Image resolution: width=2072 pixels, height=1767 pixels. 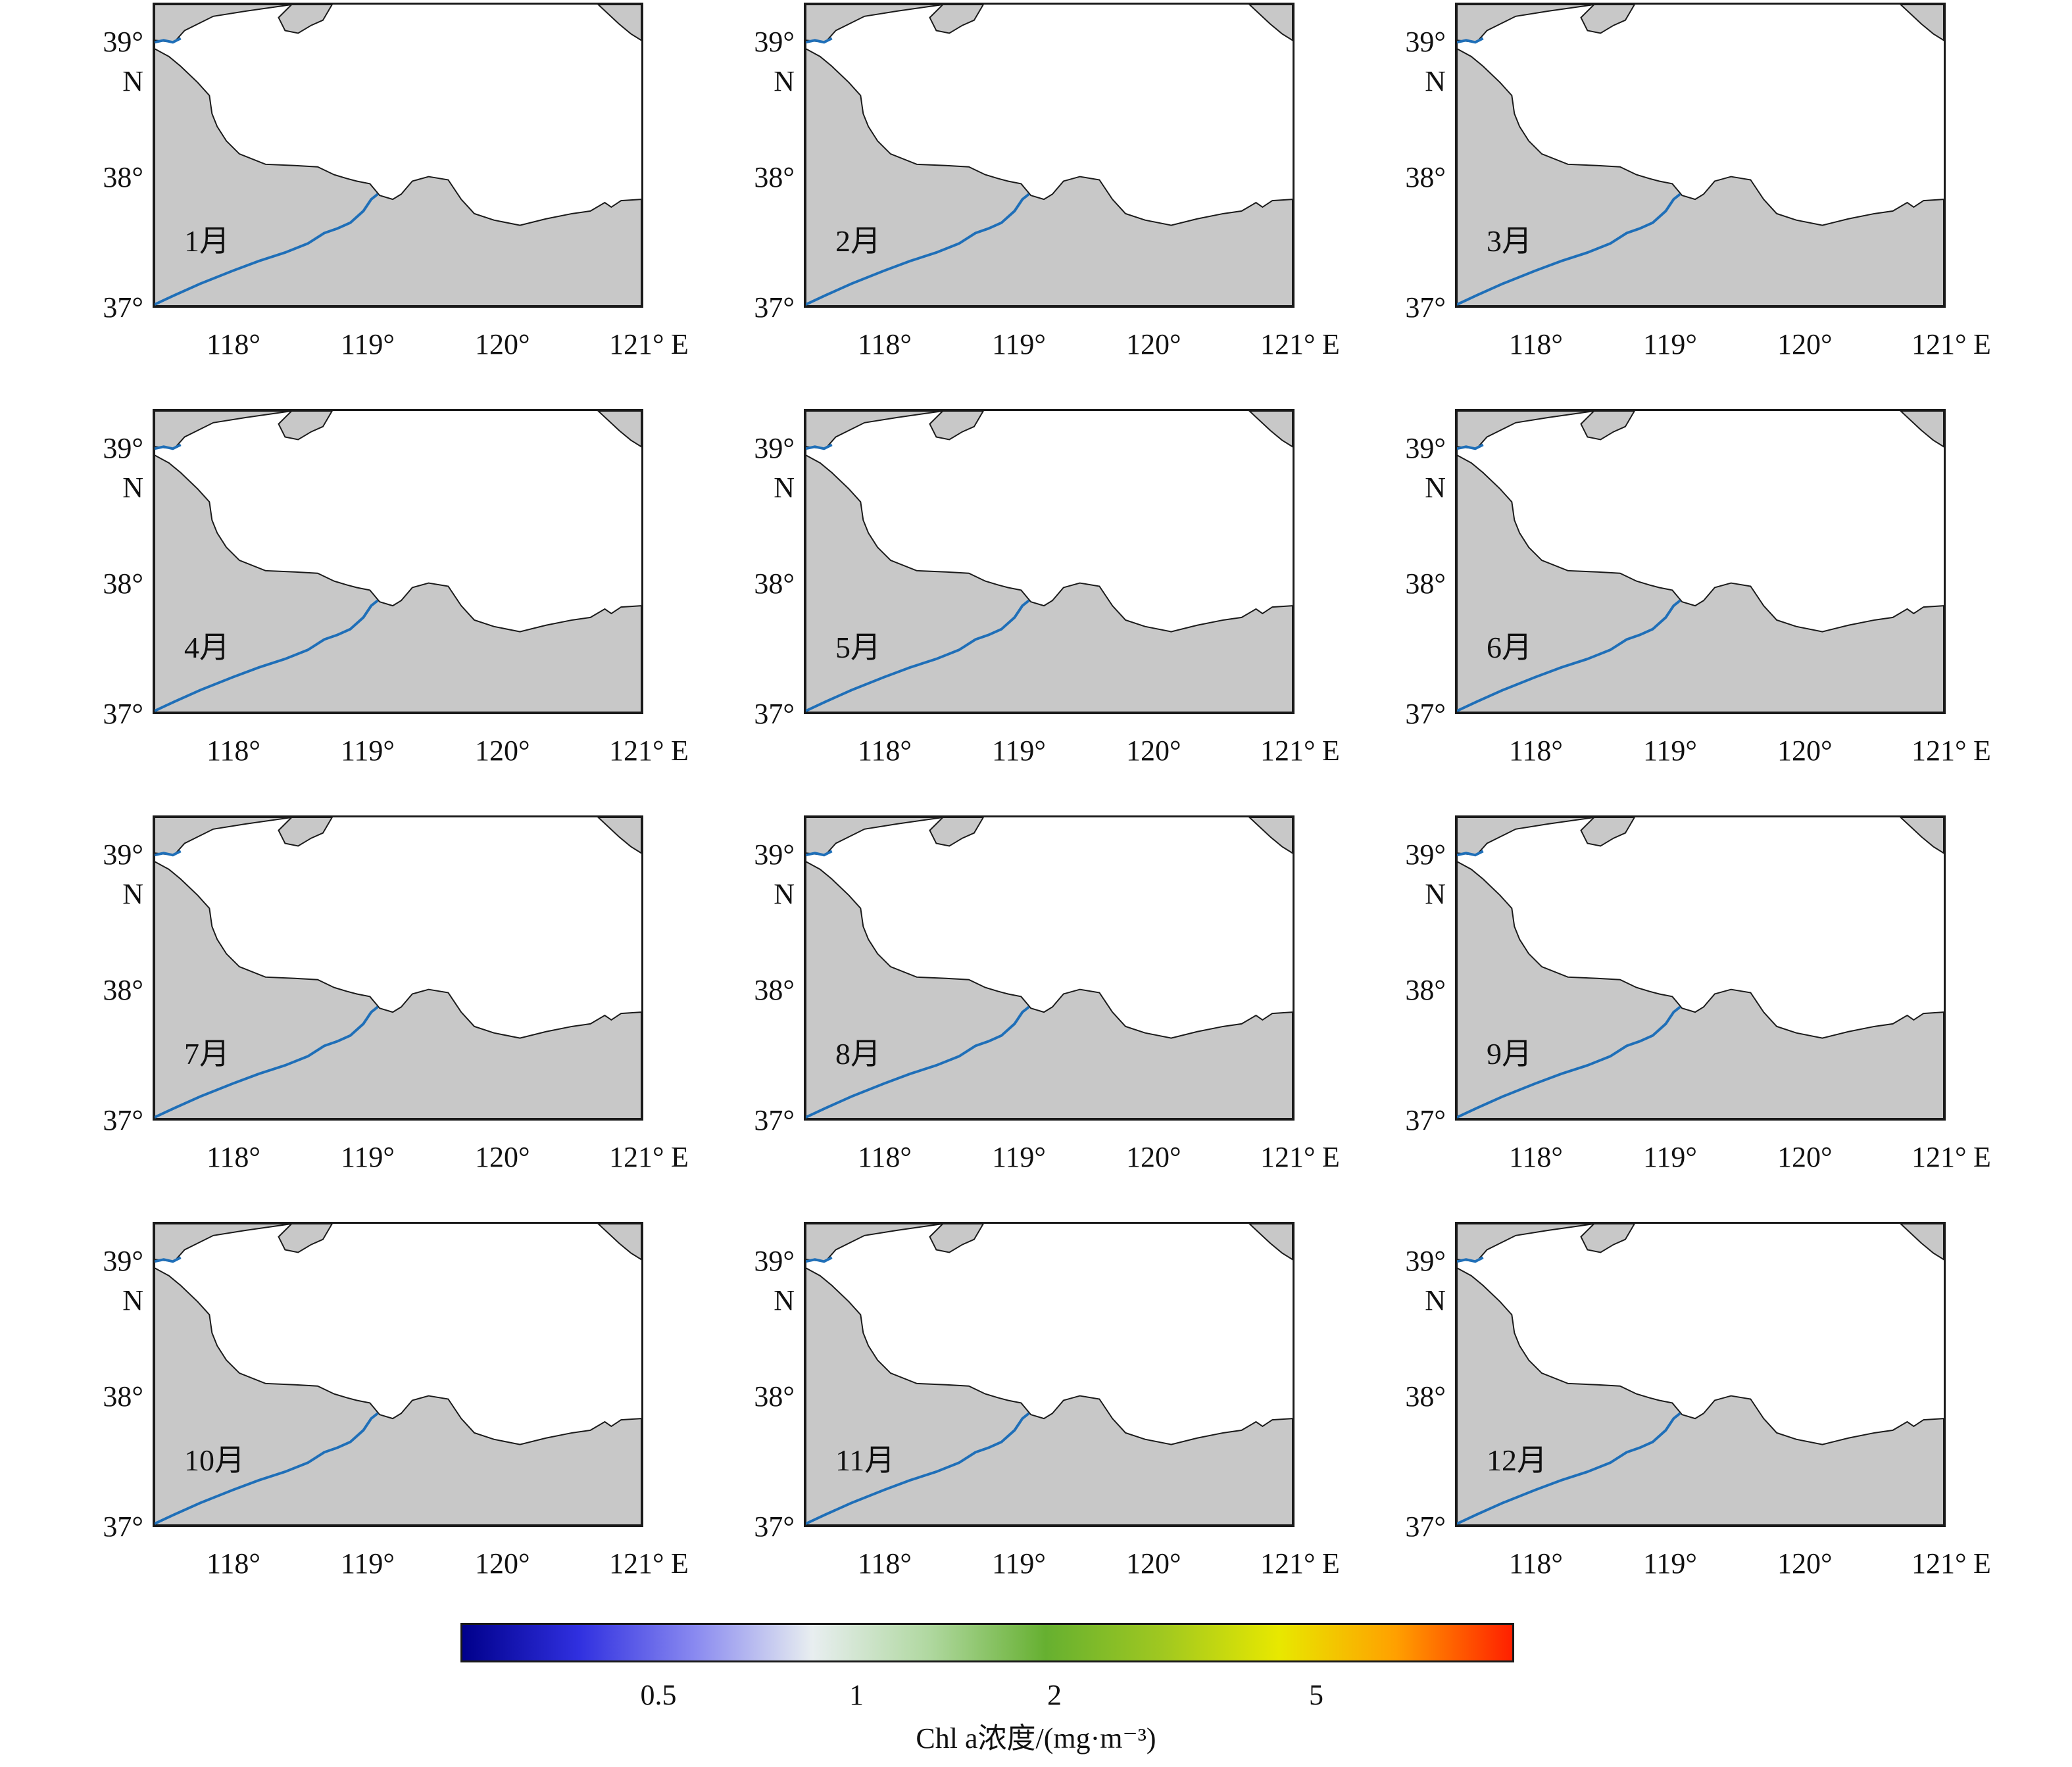 I want to click on month-label: 1月, so click(x=207, y=241).